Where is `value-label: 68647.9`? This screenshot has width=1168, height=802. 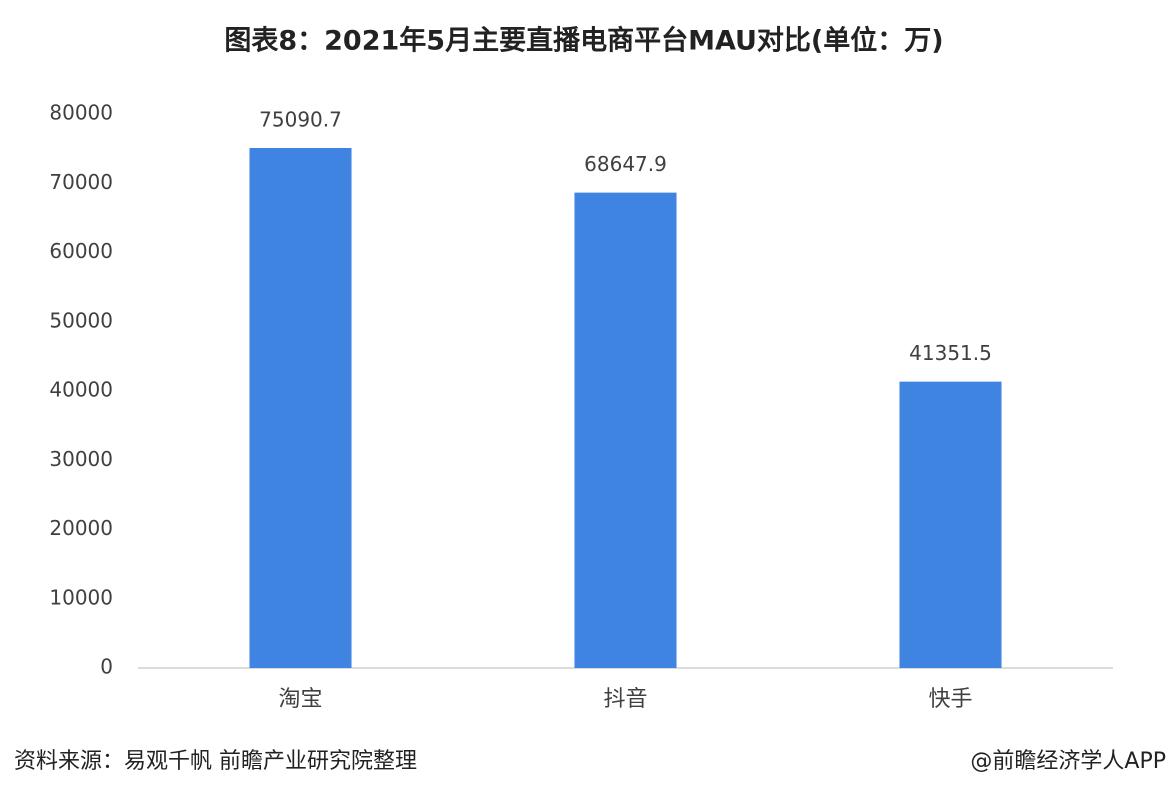
value-label: 68647.9 is located at coordinates (625, 164).